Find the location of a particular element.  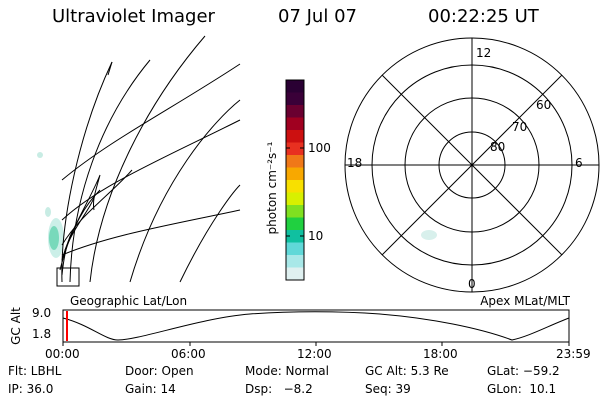

seq-info: Seq: 39 is located at coordinates (388, 389).